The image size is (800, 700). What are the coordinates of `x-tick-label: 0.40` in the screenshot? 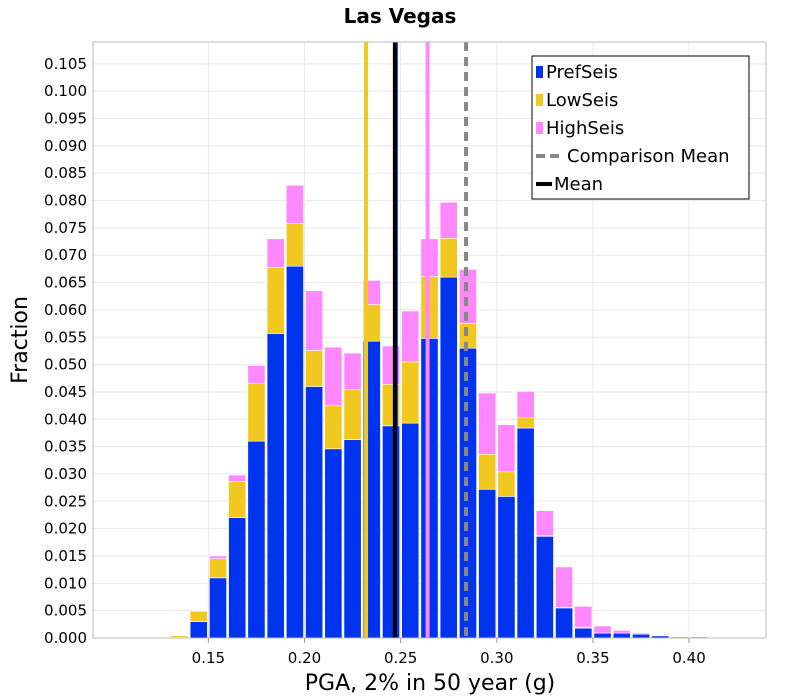 It's located at (688, 658).